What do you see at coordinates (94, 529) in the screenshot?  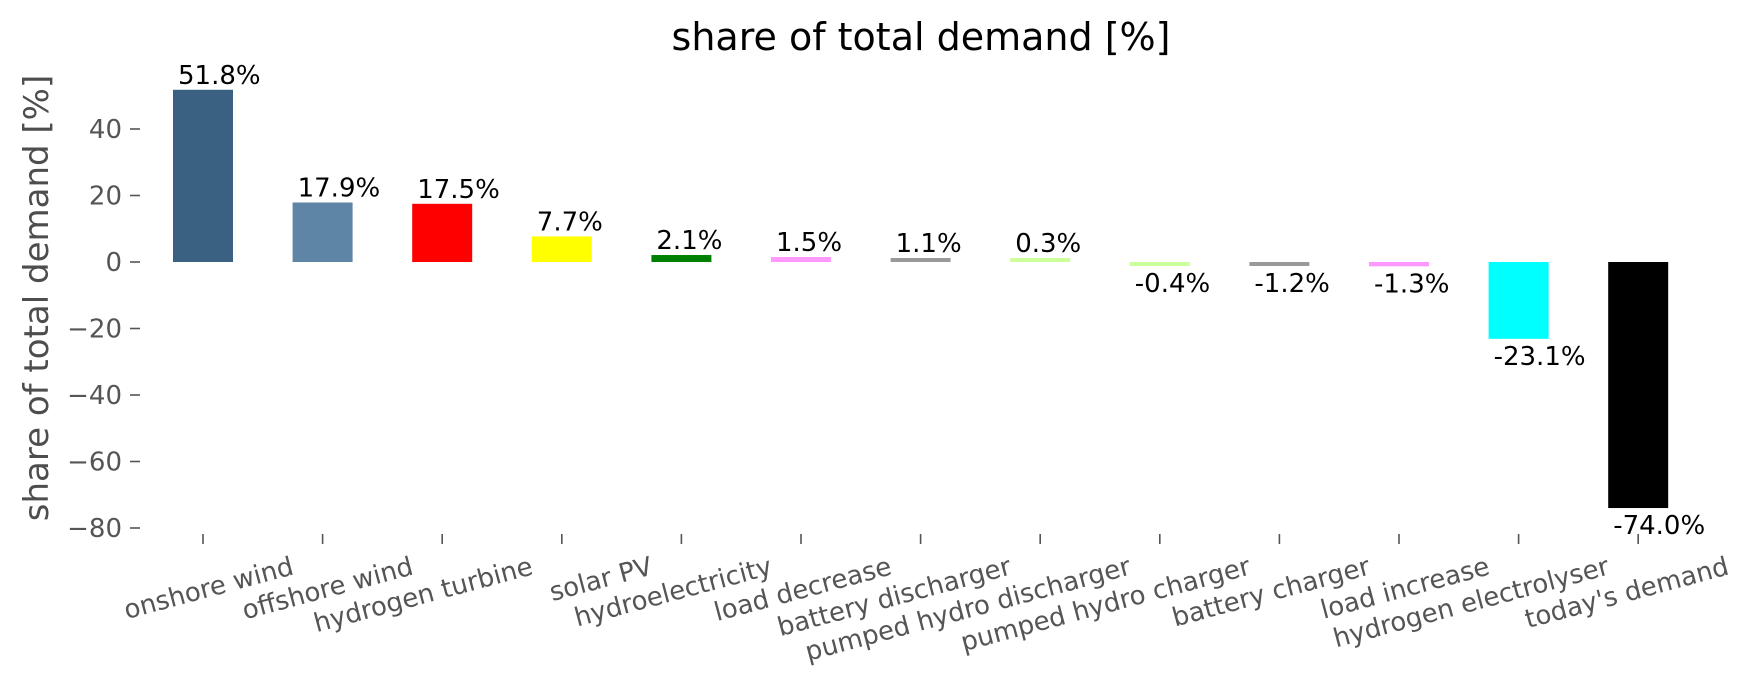 I see `y-tick-label: −80` at bounding box center [94, 529].